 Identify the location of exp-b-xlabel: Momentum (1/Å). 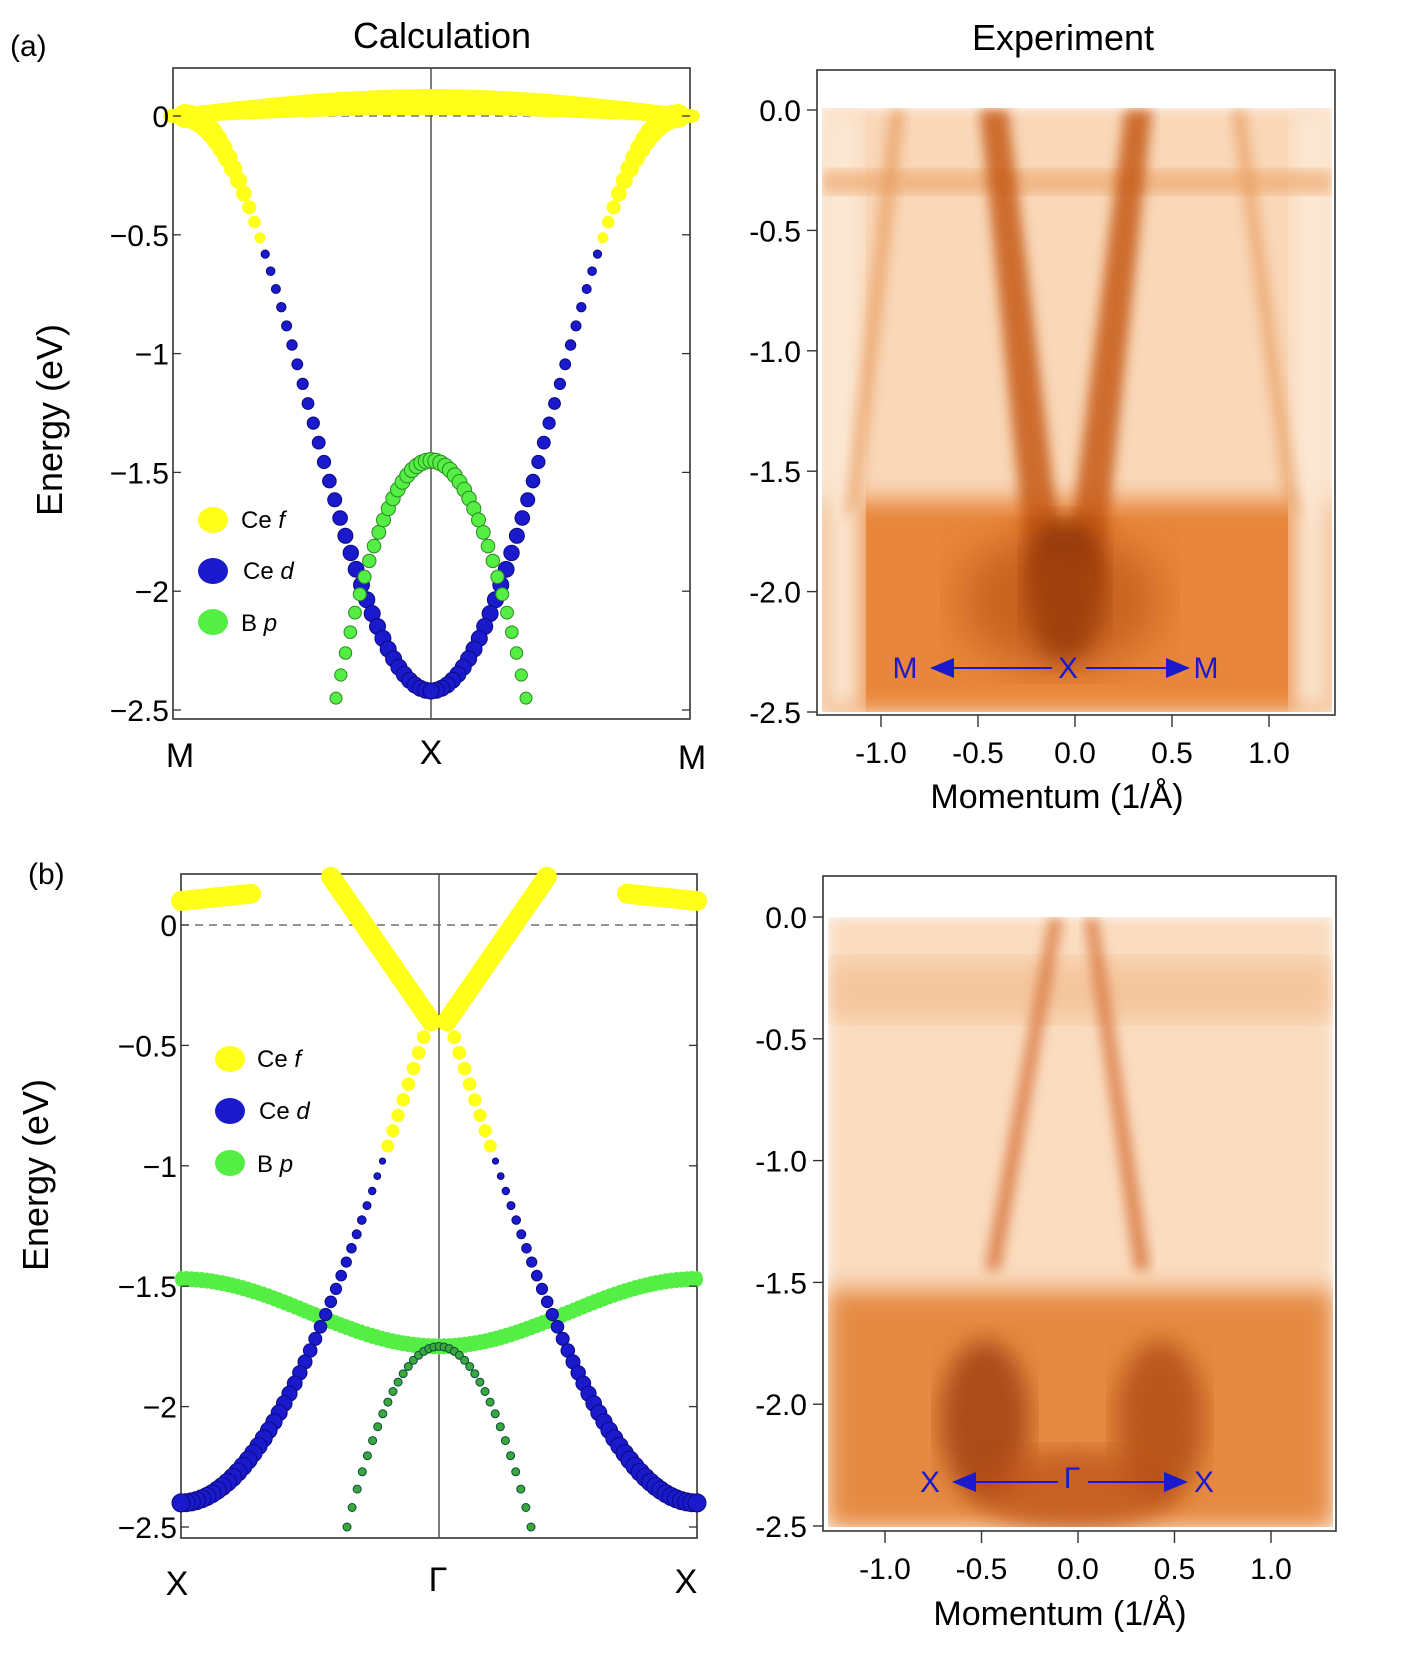
(1059, 1614).